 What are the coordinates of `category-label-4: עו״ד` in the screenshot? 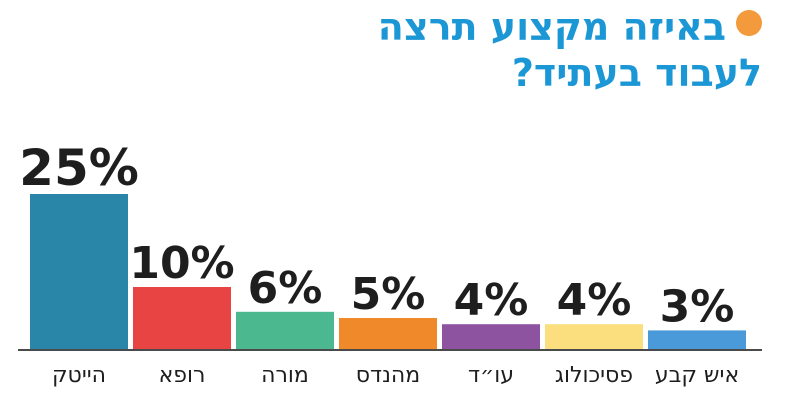 It's located at (491, 375).